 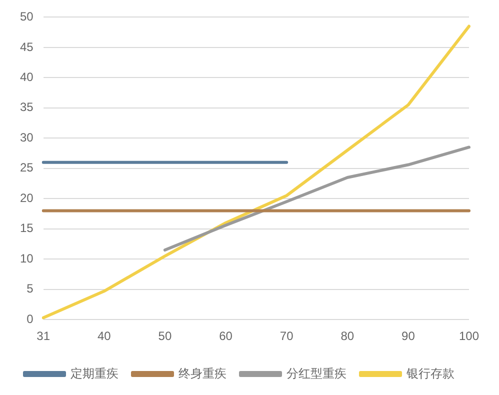 What do you see at coordinates (165, 336) in the screenshot?
I see `x-tick-label: 50` at bounding box center [165, 336].